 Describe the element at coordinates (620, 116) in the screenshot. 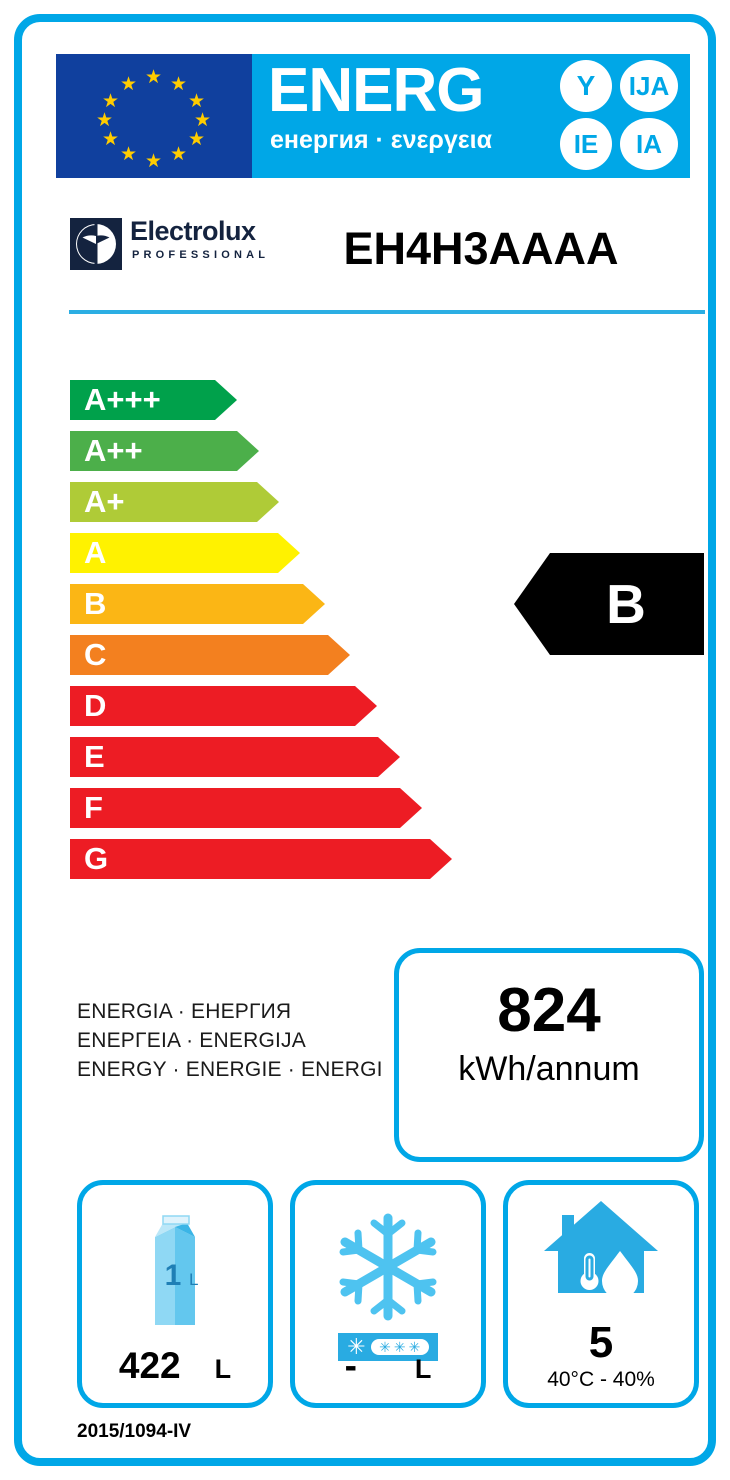

I see `language-circles: Y IJA IE IA` at that location.